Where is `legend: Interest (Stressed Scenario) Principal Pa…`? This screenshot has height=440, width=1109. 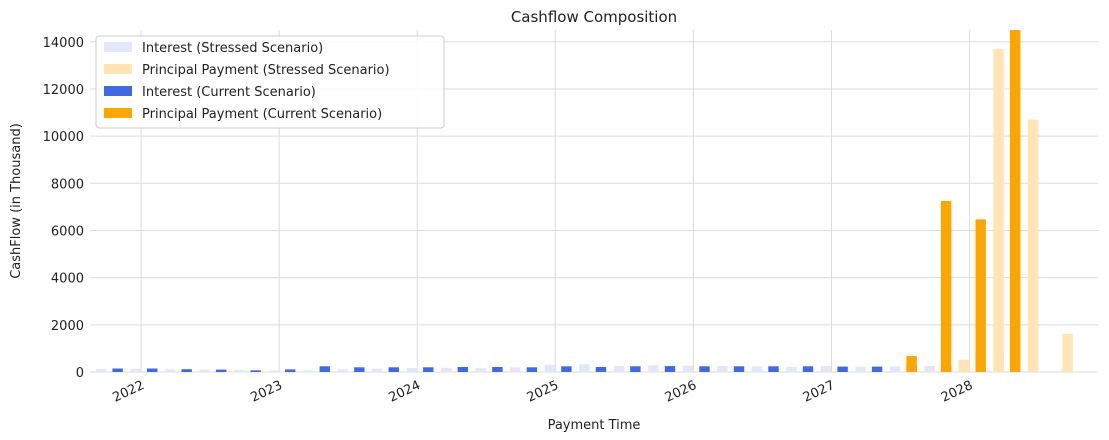
legend: Interest (Stressed Scenario) Principal Pa… is located at coordinates (270, 82).